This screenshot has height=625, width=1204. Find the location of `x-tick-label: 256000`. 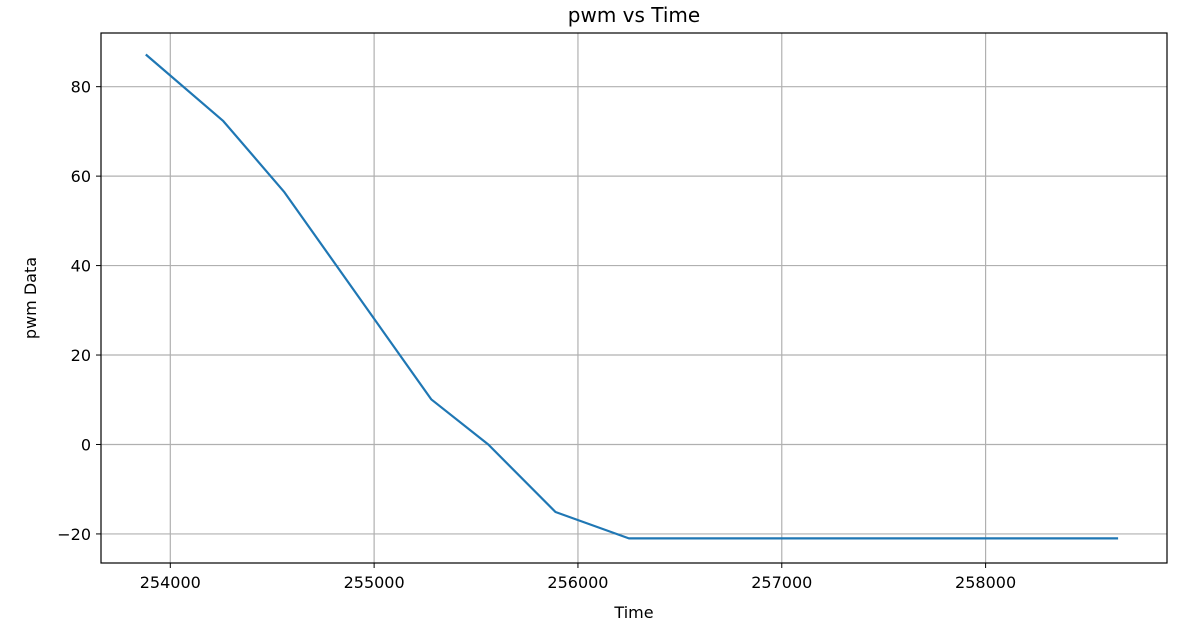

x-tick-label: 256000 is located at coordinates (577, 582).